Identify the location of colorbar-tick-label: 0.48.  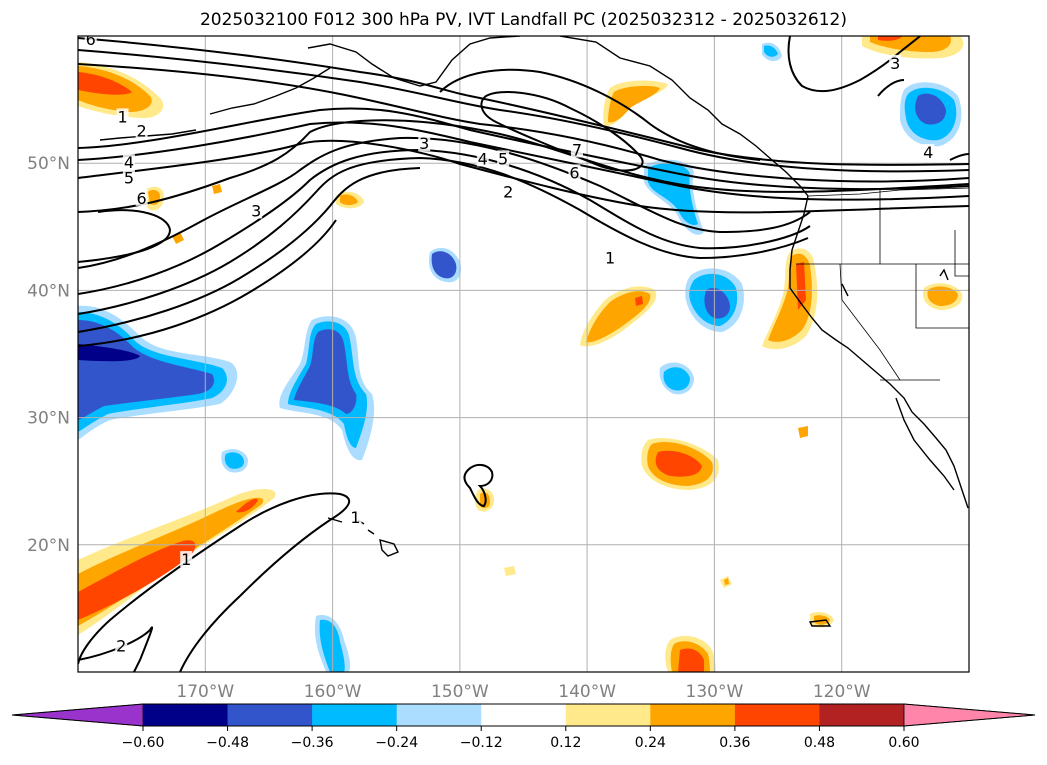
(819, 743).